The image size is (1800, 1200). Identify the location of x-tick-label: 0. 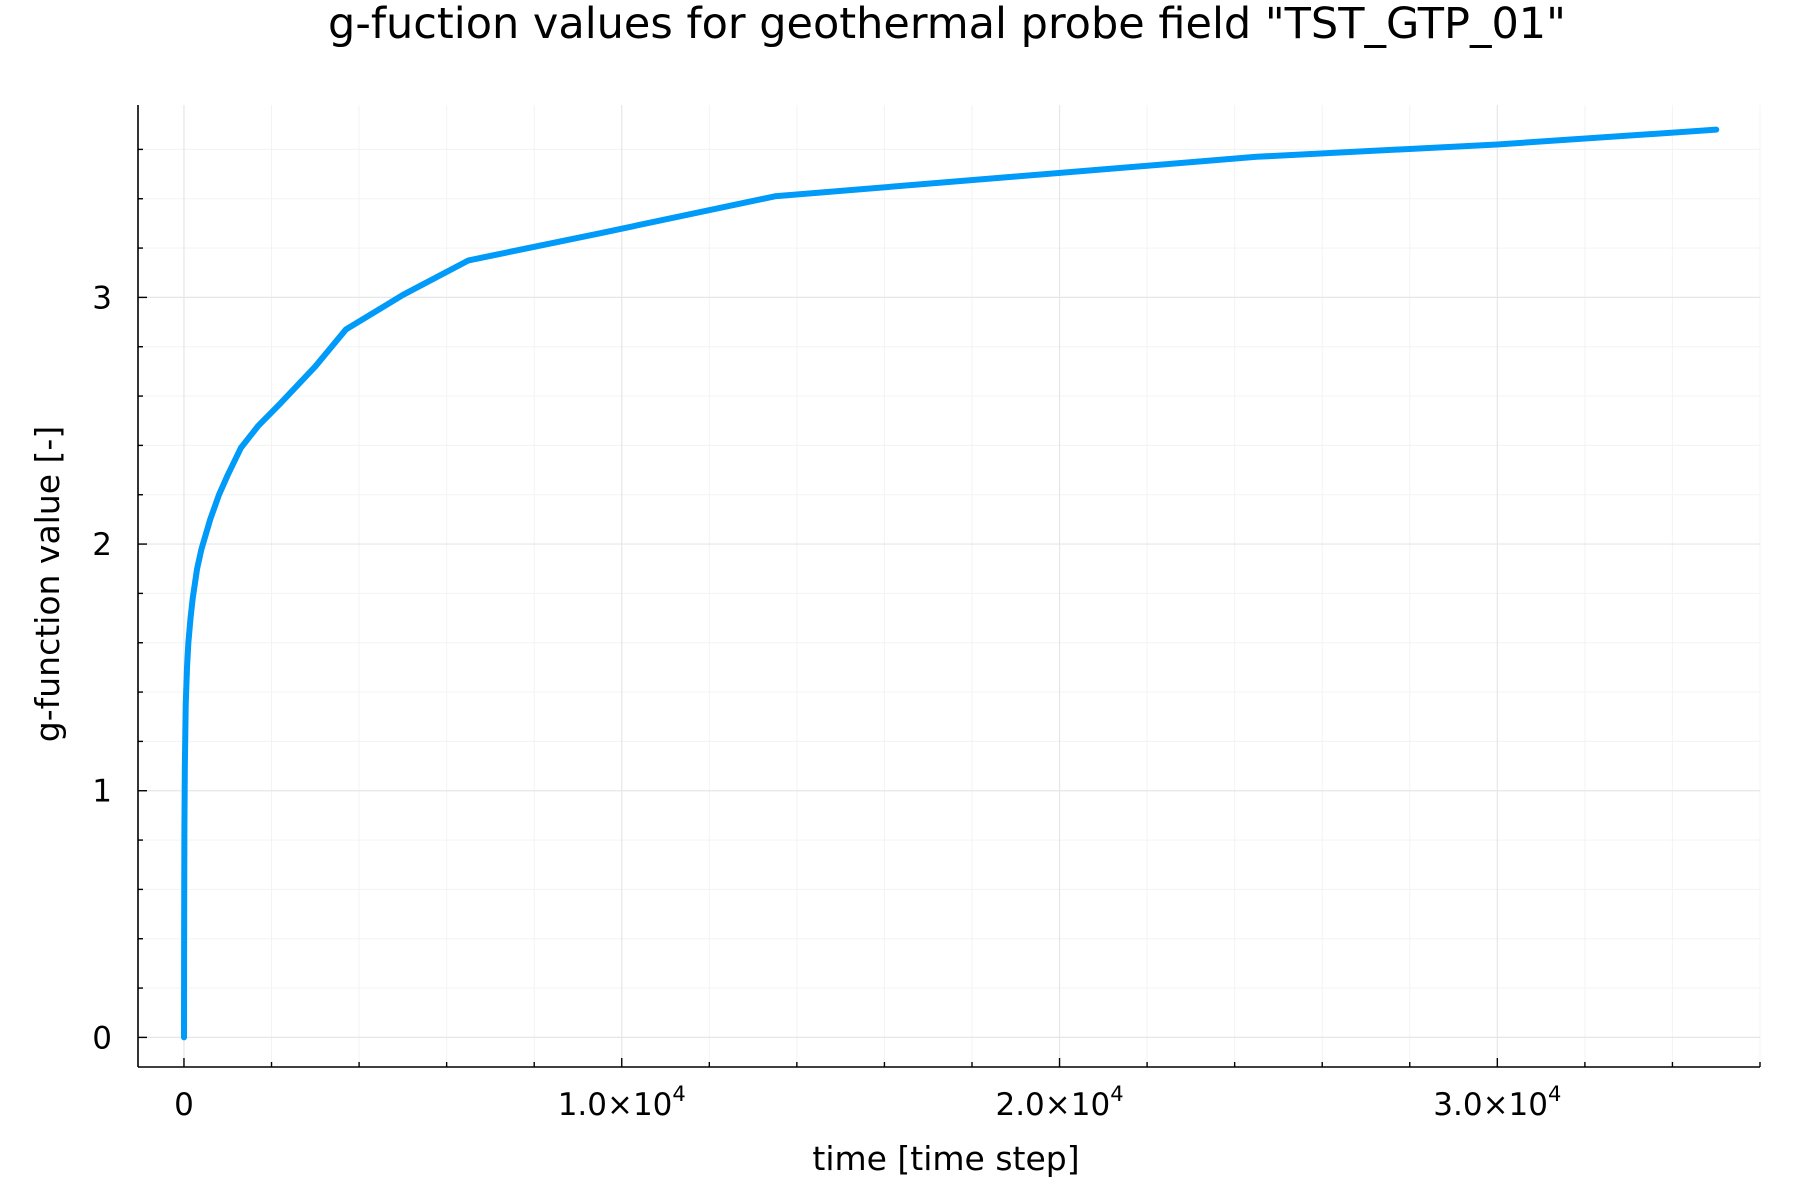
(184, 1105).